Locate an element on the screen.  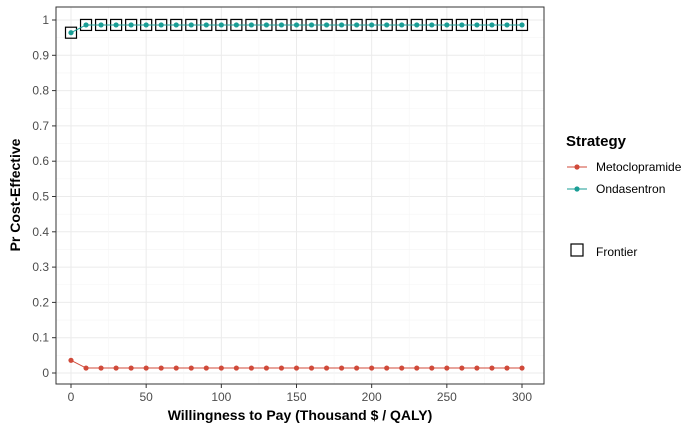
y-tick-label: 0.1 is located at coordinates (40, 338).